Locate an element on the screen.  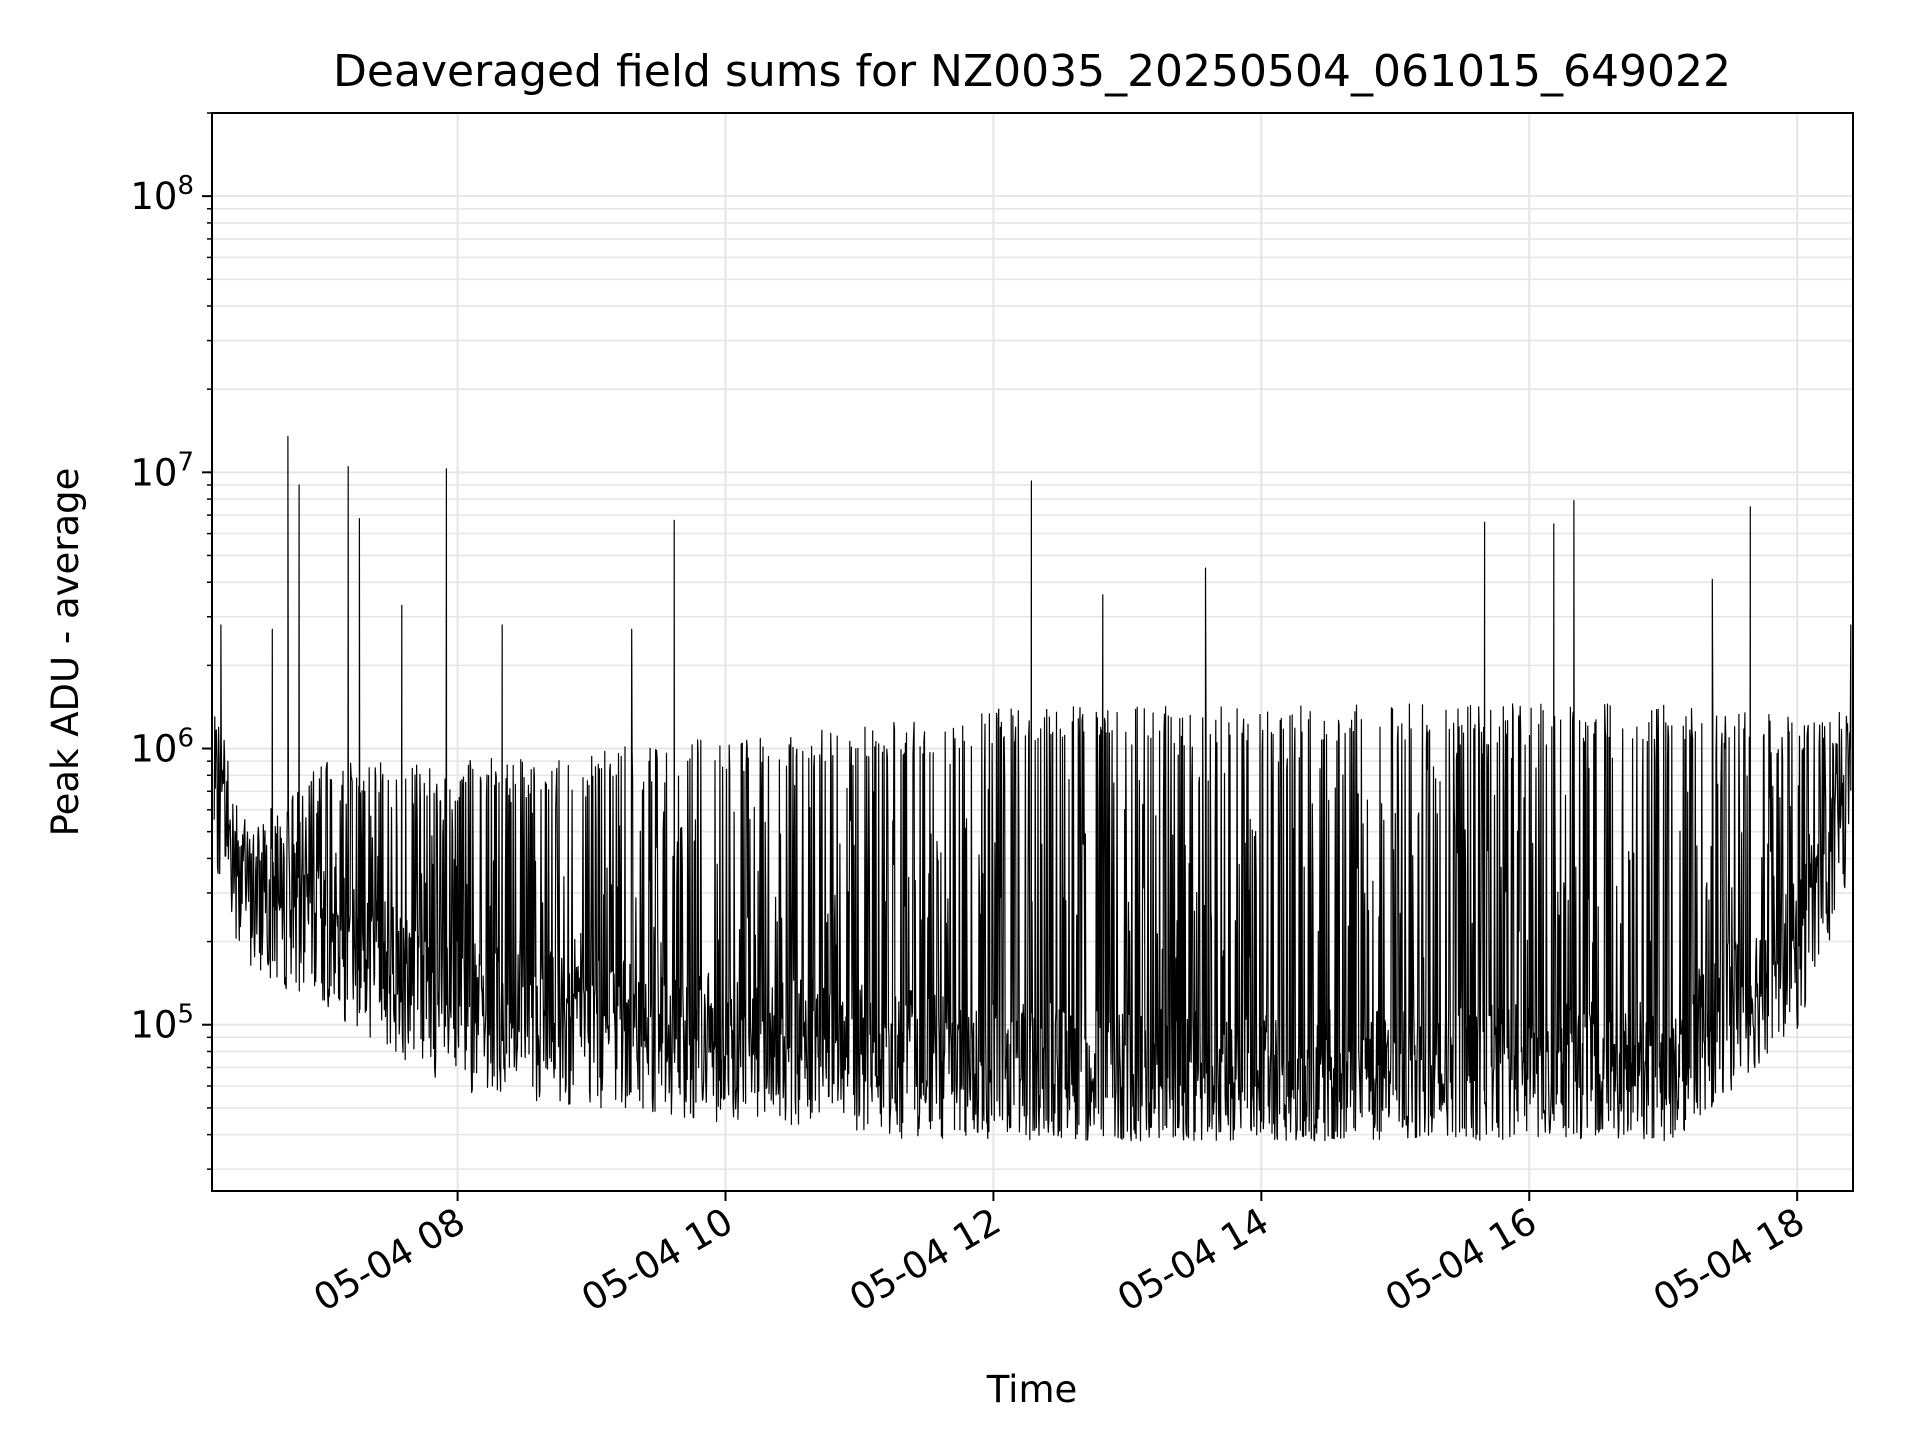
y-axis-ticks: 105 106 107 108 is located at coordinates (171, 641).